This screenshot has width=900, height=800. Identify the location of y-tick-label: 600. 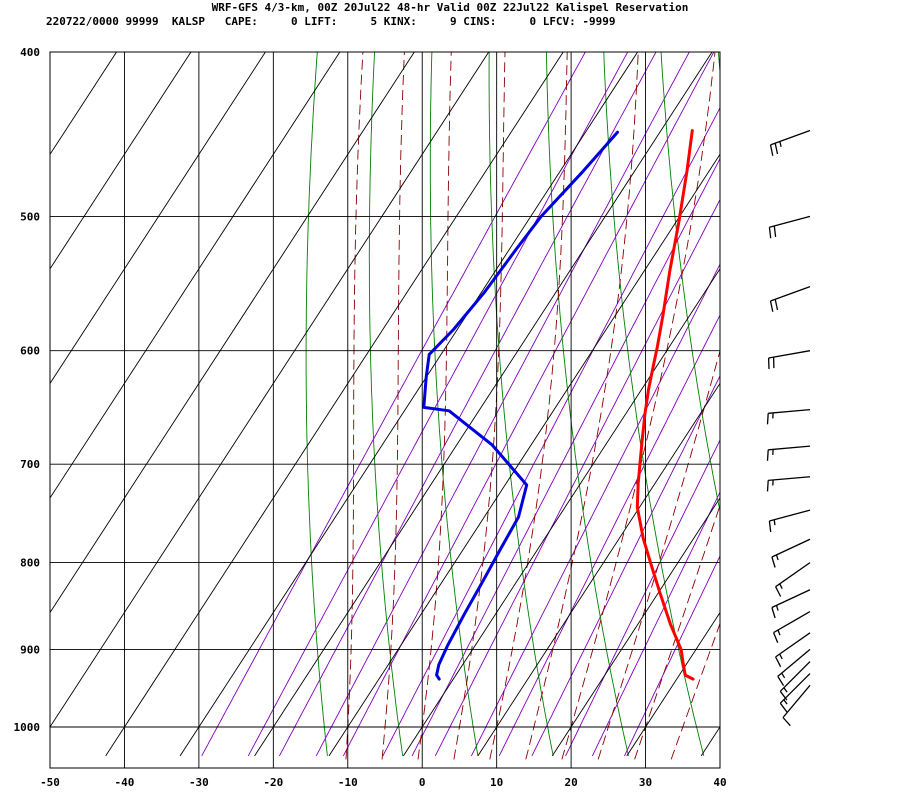
(30, 351).